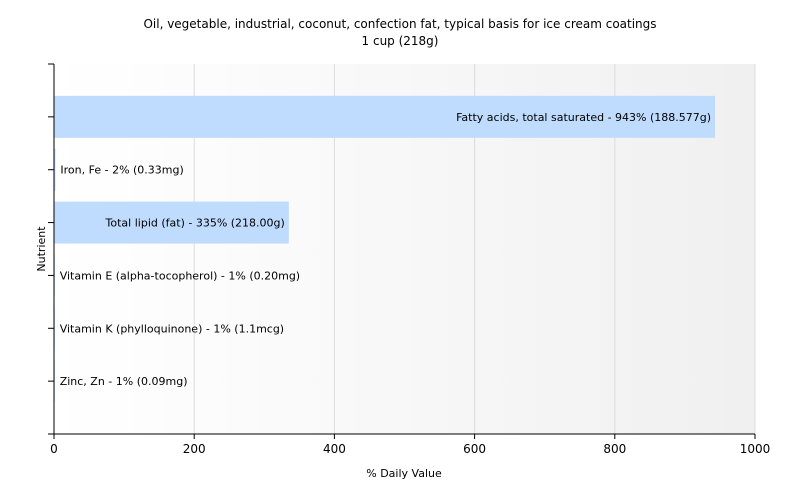 The height and width of the screenshot is (500, 800). I want to click on bar-label: Iron, Fe - 2% (0.33mg), so click(121, 170).